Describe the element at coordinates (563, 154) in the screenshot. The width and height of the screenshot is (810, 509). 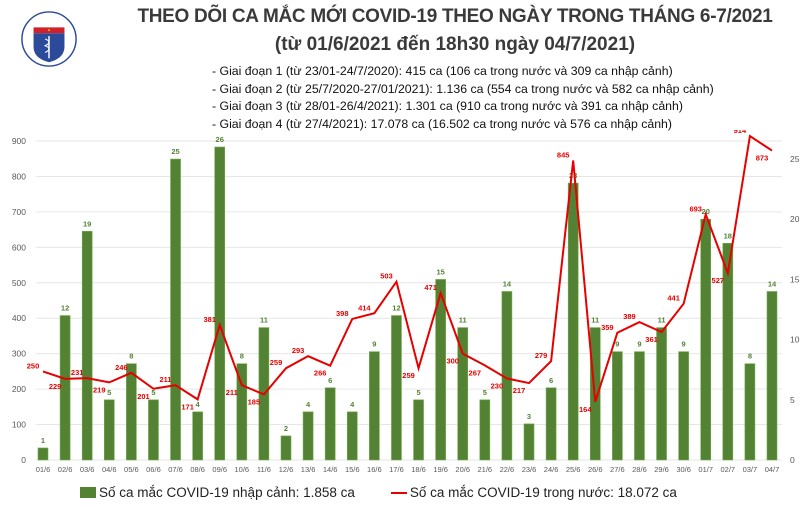
I see `line-data-label: 845` at that location.